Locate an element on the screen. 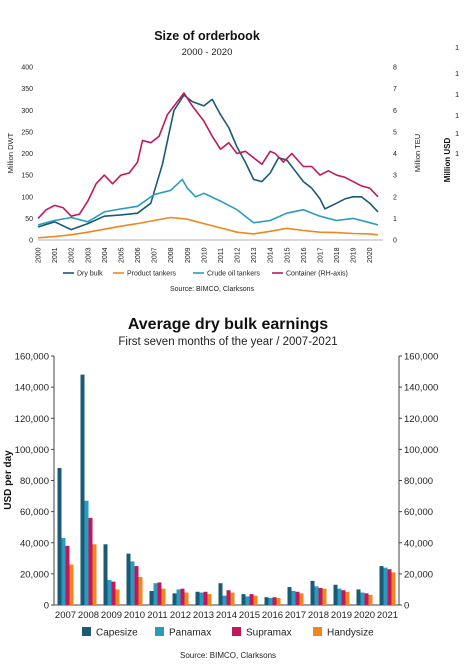  orderbook-title: Size of orderbook is located at coordinates (207, 36).